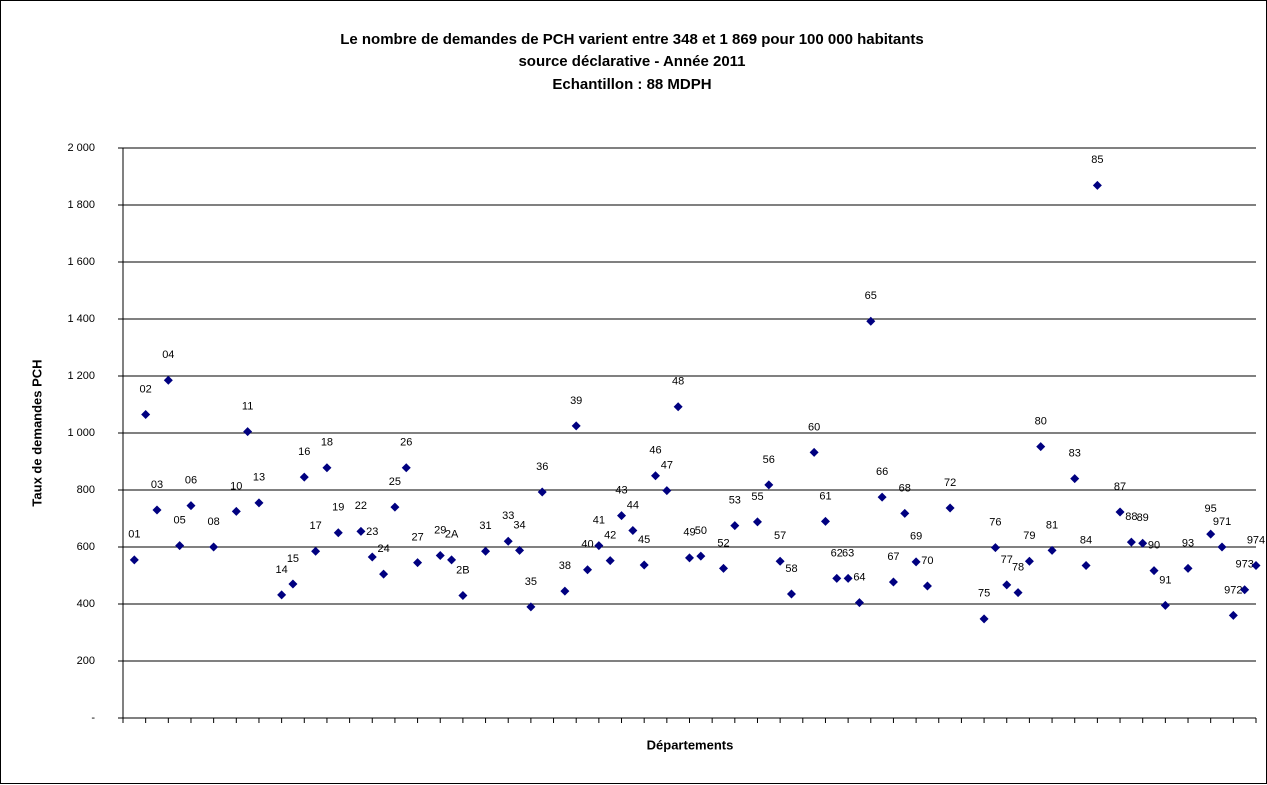  I want to click on point-label: 22, so click(361, 506).